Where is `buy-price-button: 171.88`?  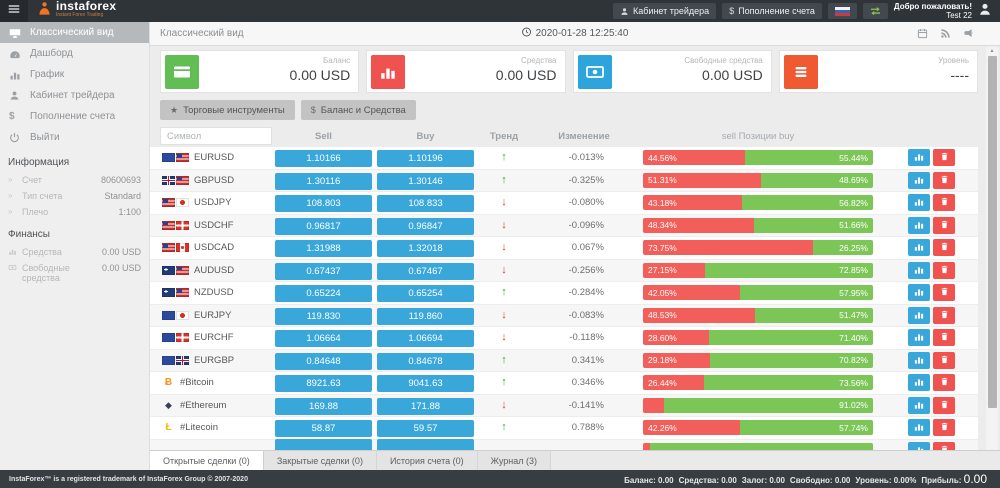
buy-price-button: 171.88 is located at coordinates (425, 406).